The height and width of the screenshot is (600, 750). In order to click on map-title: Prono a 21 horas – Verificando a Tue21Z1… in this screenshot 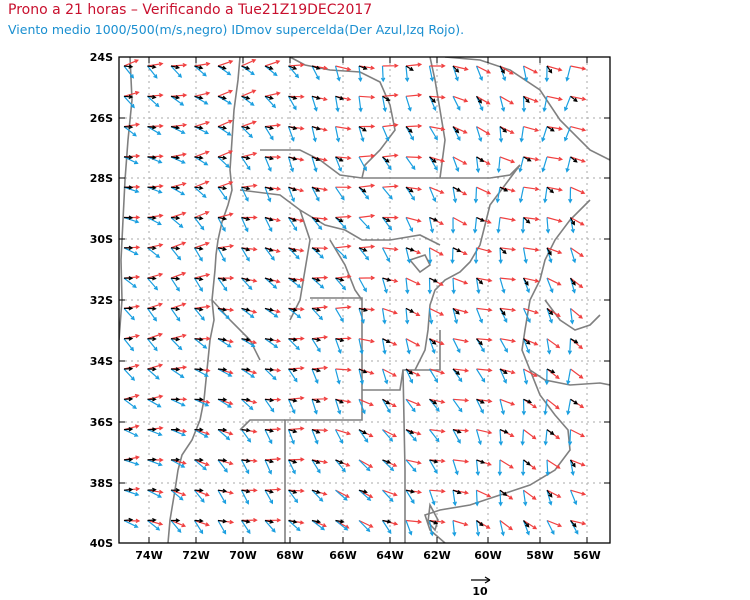, I will do `click(190, 10)`.